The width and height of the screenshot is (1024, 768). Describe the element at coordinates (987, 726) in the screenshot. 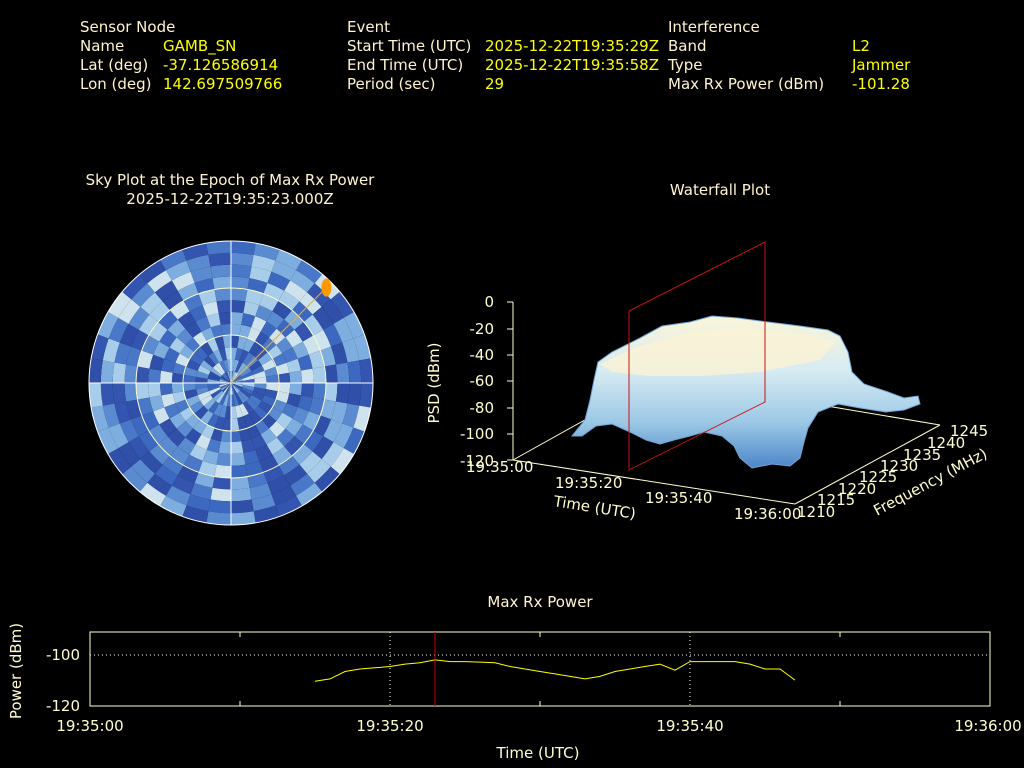

I see `maxrx-x-tick-label: 19:36:00` at that location.